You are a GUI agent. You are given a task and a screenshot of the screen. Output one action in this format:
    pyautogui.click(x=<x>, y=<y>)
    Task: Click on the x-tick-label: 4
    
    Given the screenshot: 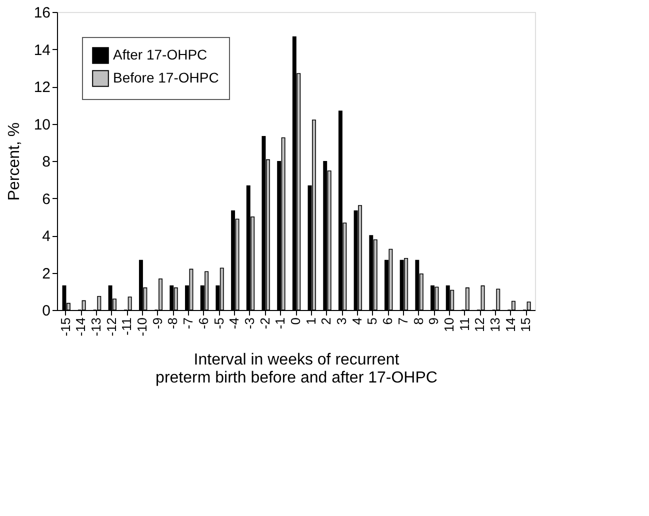 What is the action you would take?
    pyautogui.click(x=356, y=321)
    